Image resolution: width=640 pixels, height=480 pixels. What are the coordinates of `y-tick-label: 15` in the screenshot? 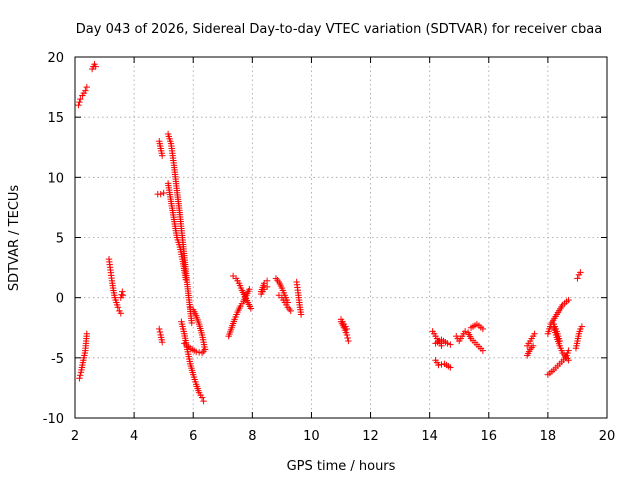 It's located at (55, 118).